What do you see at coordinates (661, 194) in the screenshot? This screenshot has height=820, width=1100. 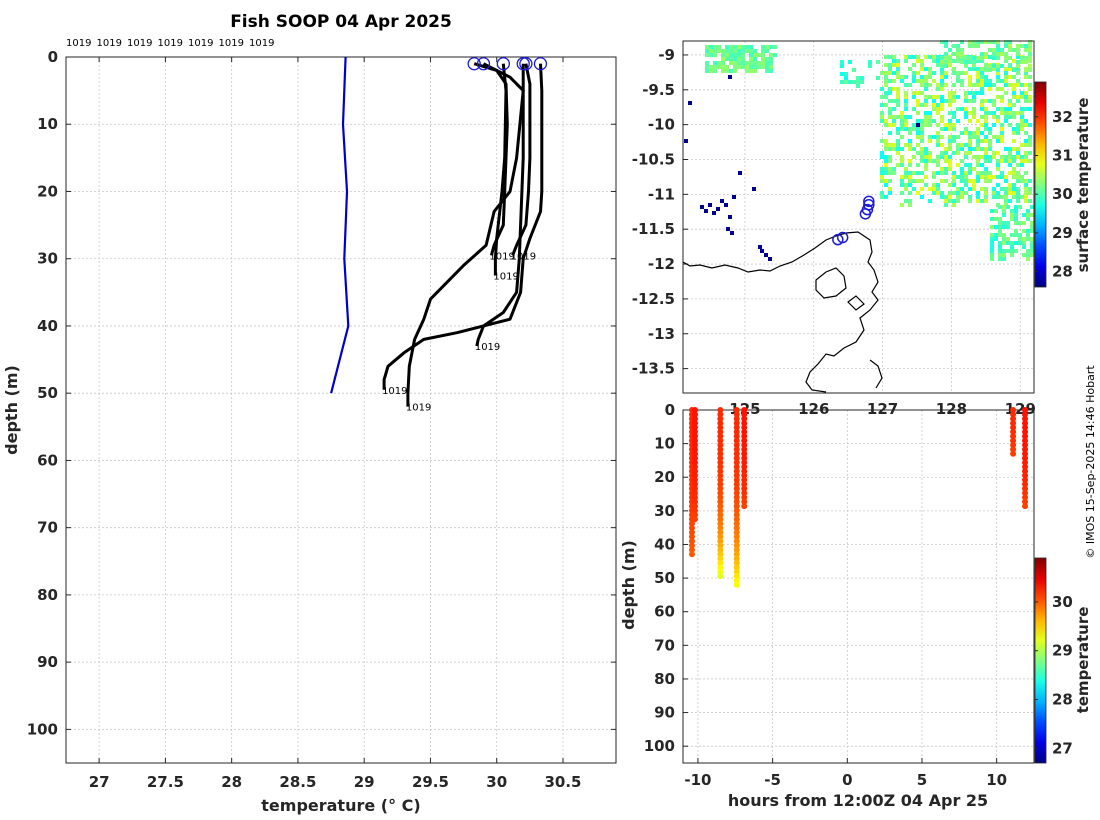 I see `map-y-tick-label: -11` at bounding box center [661, 194].